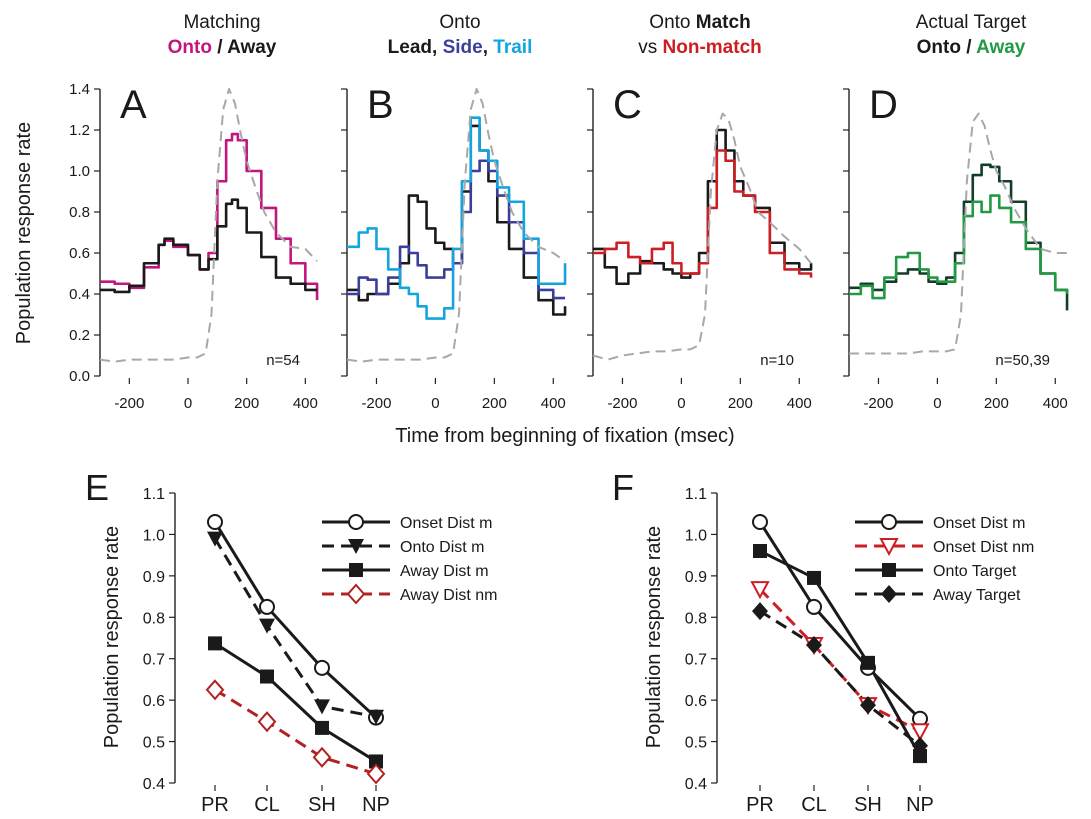  What do you see at coordinates (460, 47) in the screenshot?
I see `panel-title-line2: Lead, Side, Trail` at bounding box center [460, 47].